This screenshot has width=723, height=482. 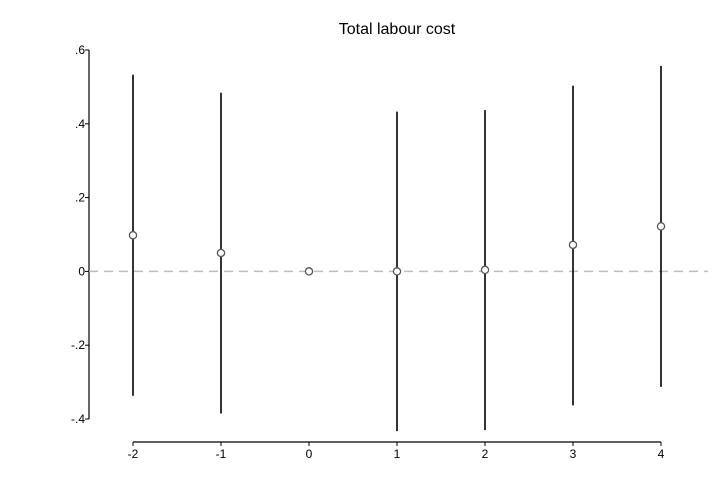 I want to click on x-axis: -2 -1 0 1 2 3 4, so click(x=396, y=451).